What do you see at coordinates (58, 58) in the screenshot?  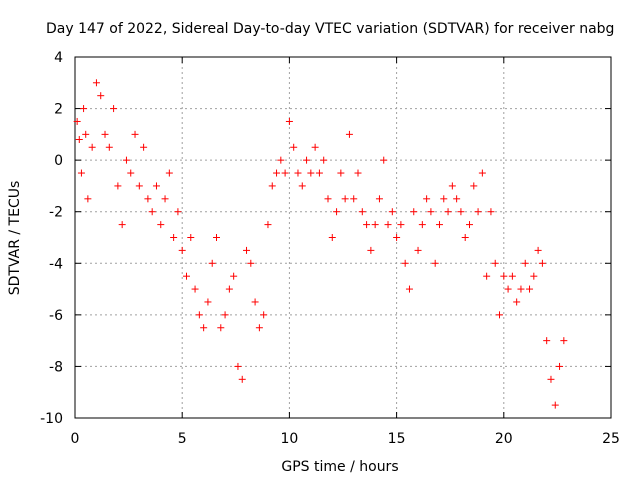 I see `y-tick-label: 4` at bounding box center [58, 58].